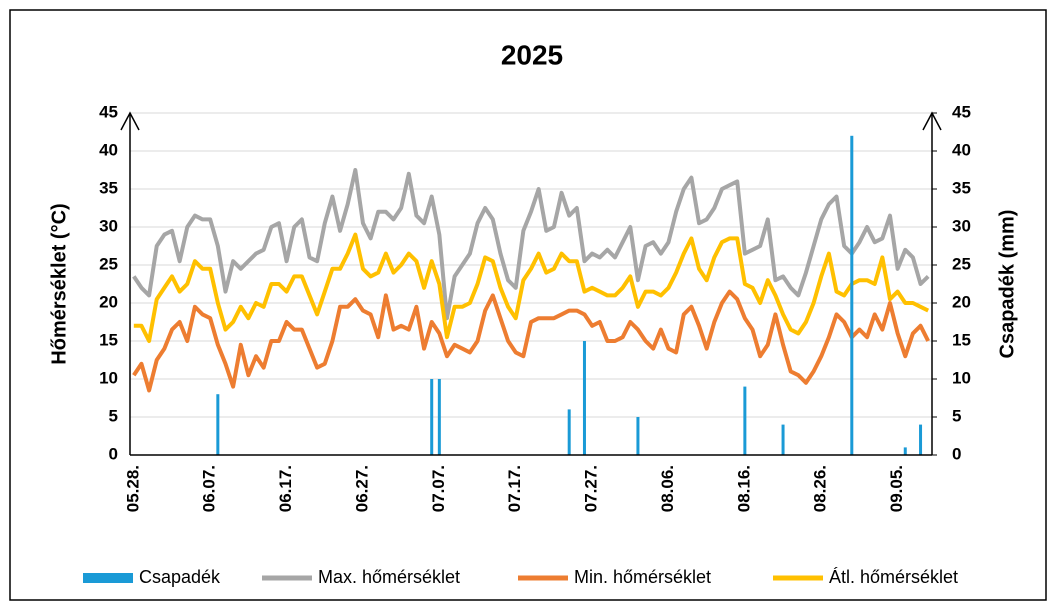 Image resolution: width=1057 pixels, height=611 pixels. I want to click on x-tick-label: 06.27., so click(361, 488).